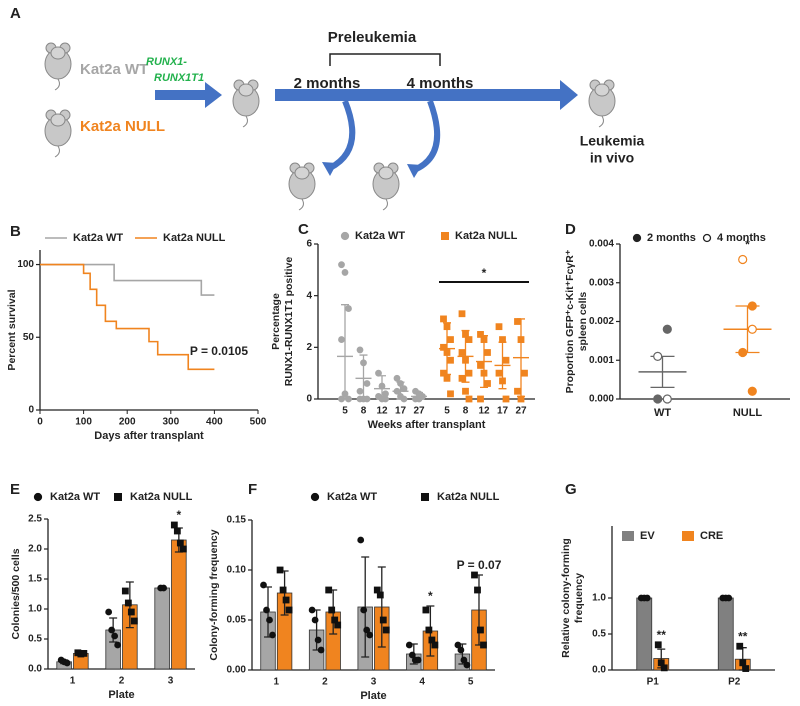 This screenshot has height=706, width=800. Describe the element at coordinates (422, 682) in the screenshot. I see `x-tick-label: 4` at that location.